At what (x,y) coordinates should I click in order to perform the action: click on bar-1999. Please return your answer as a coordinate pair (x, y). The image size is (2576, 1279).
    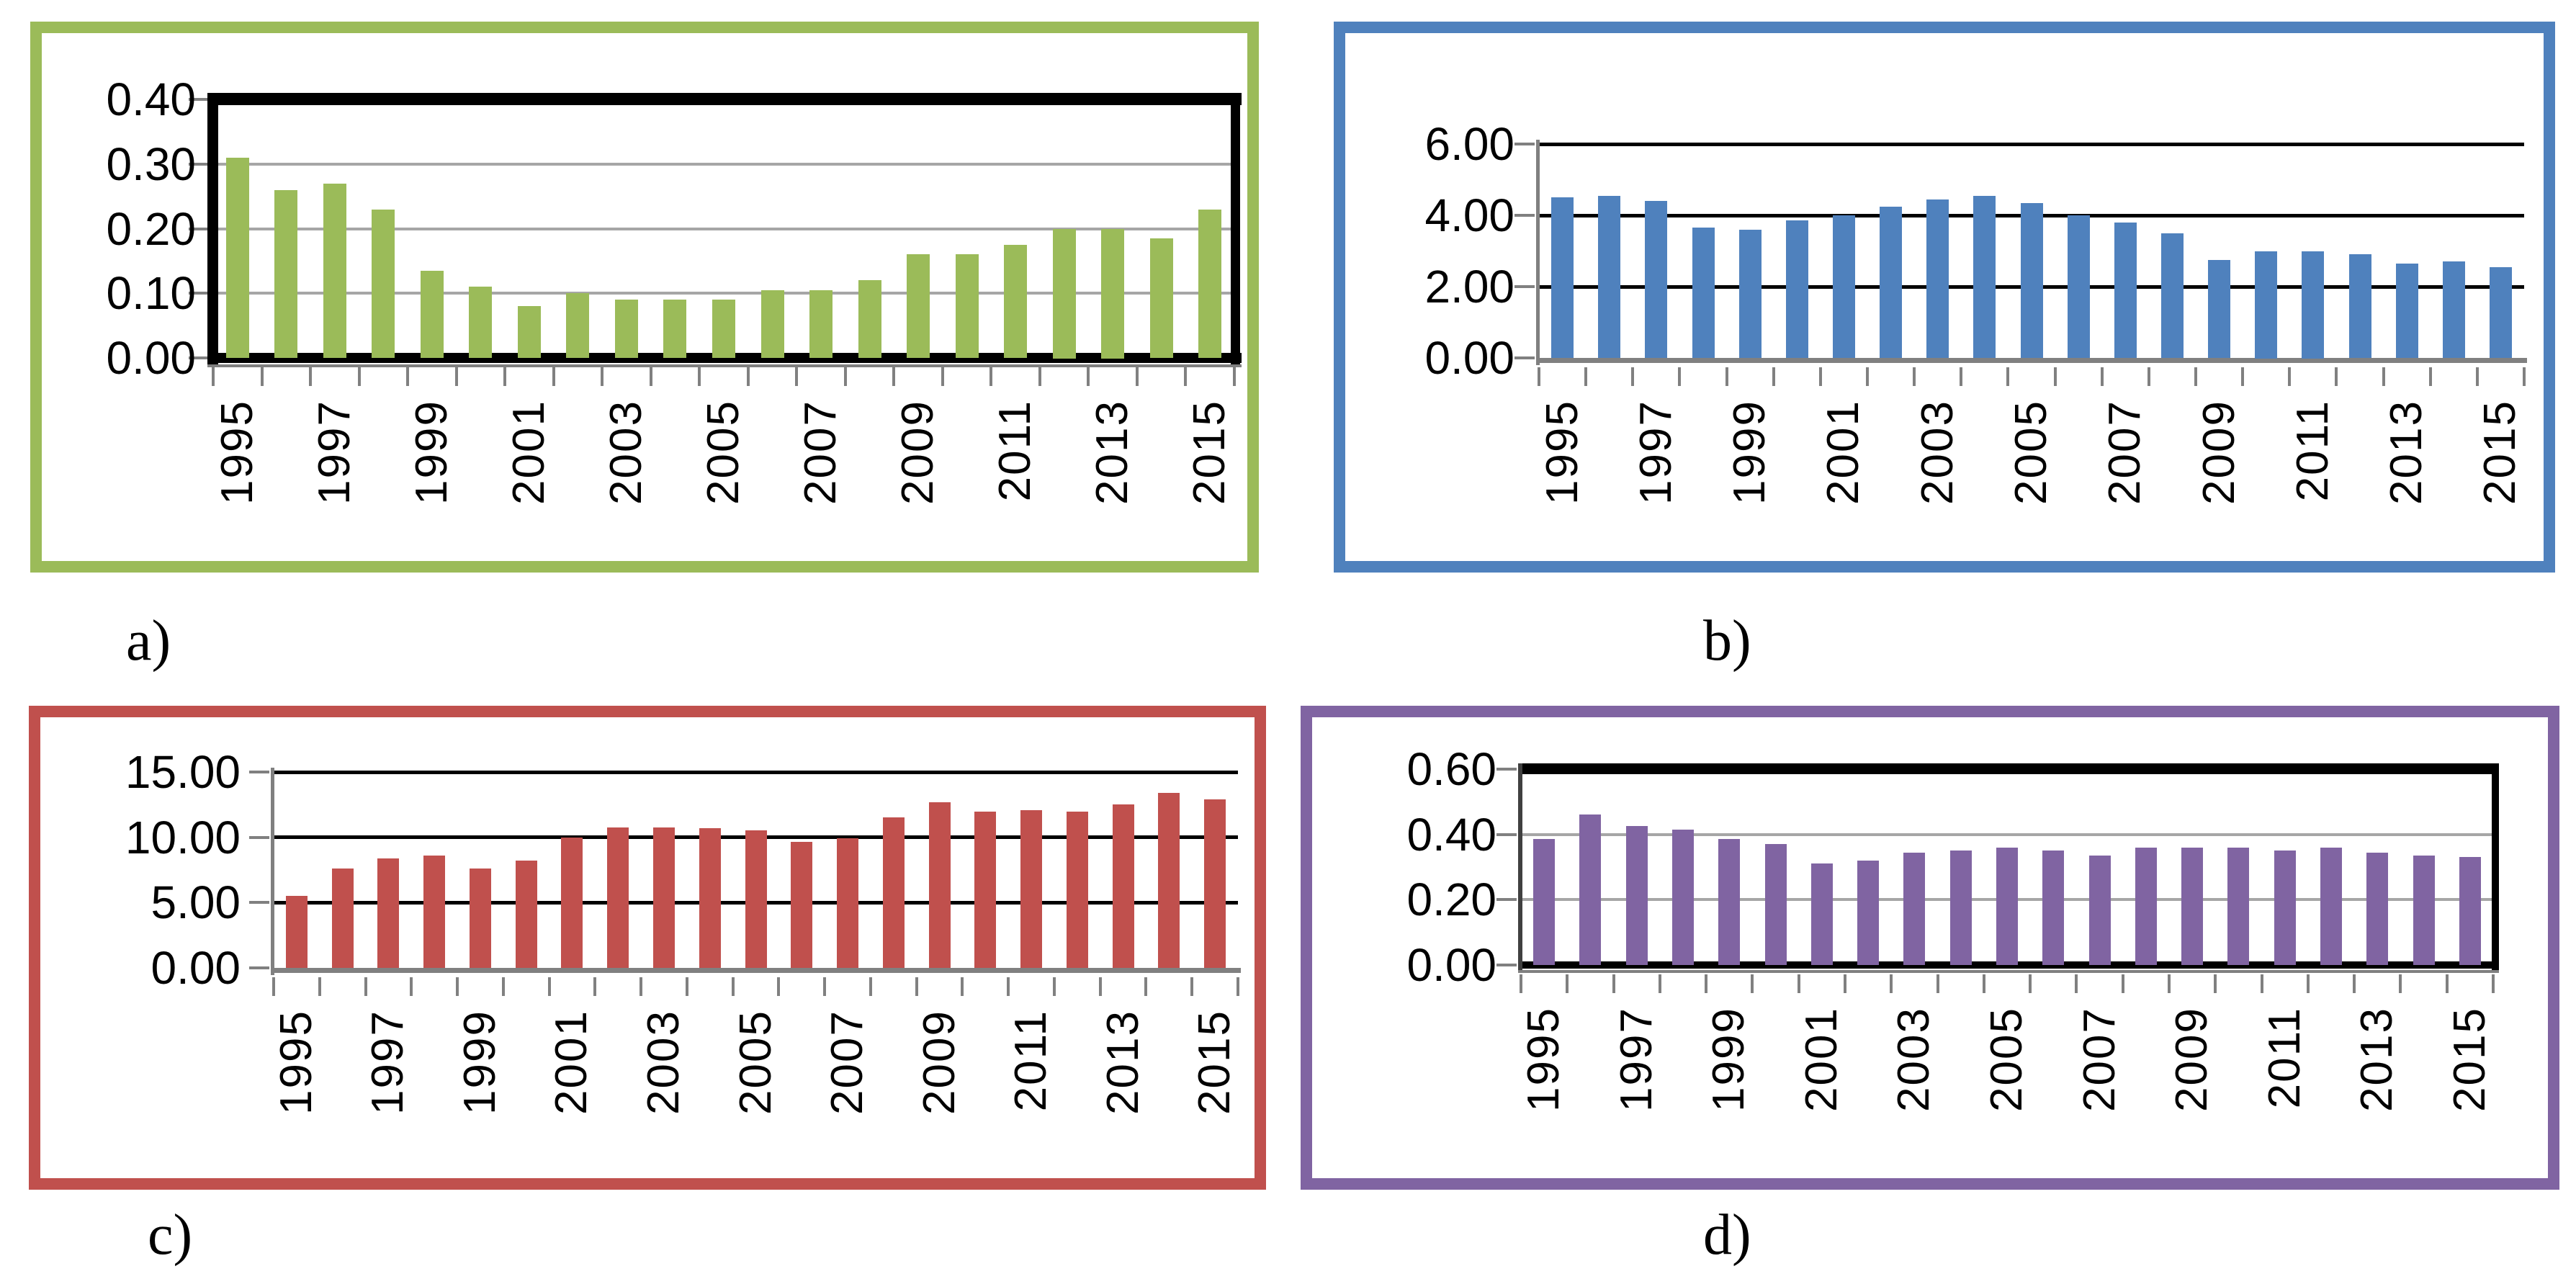
    Looking at the image, I should click on (1750, 294).